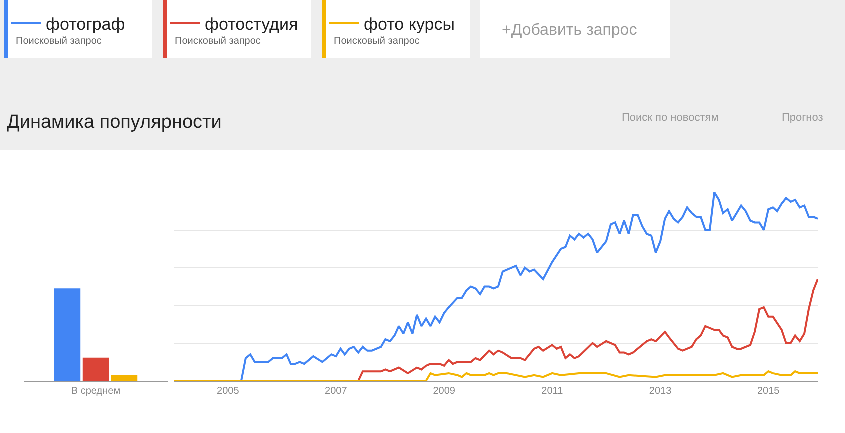 The image size is (845, 433). I want to click on legend-label: фотостудия, so click(251, 24).